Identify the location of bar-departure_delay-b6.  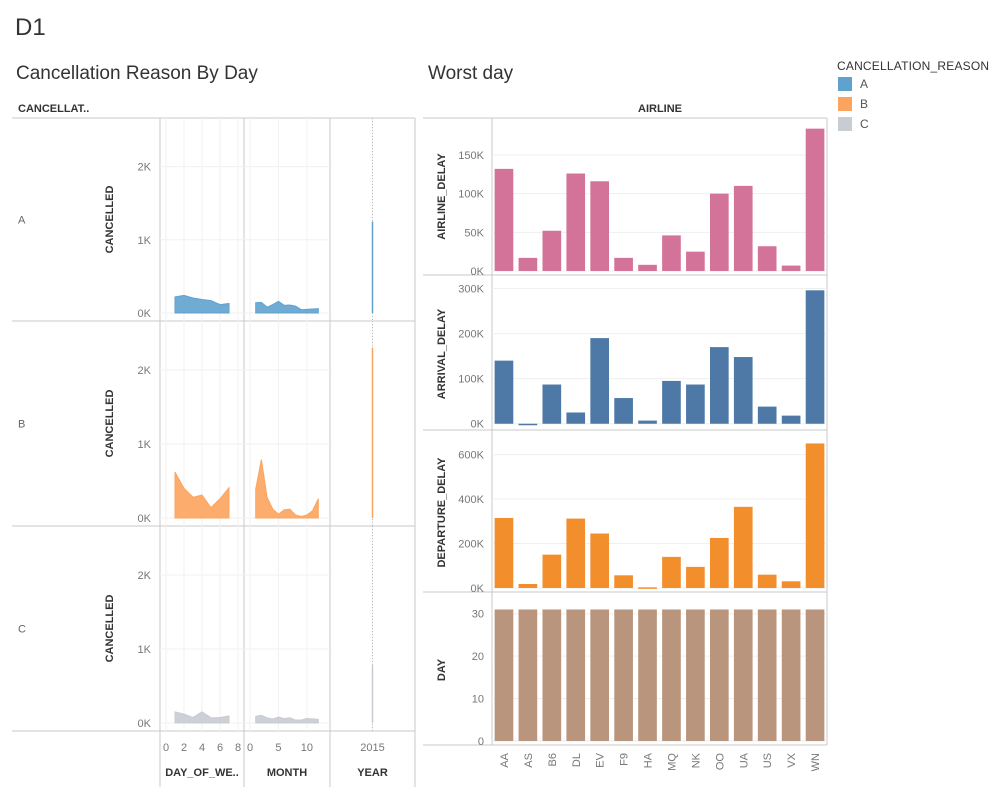
(552, 571).